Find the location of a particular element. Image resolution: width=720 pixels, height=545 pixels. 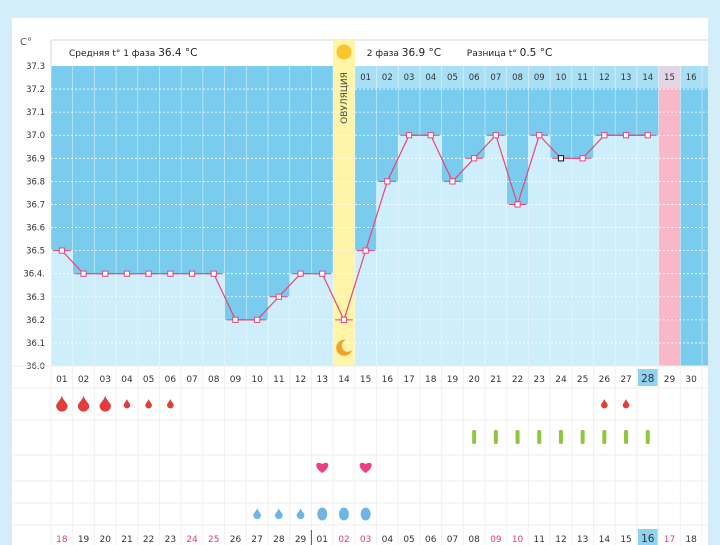

cycle-day-number: 31 is located at coordinates (707, 380).